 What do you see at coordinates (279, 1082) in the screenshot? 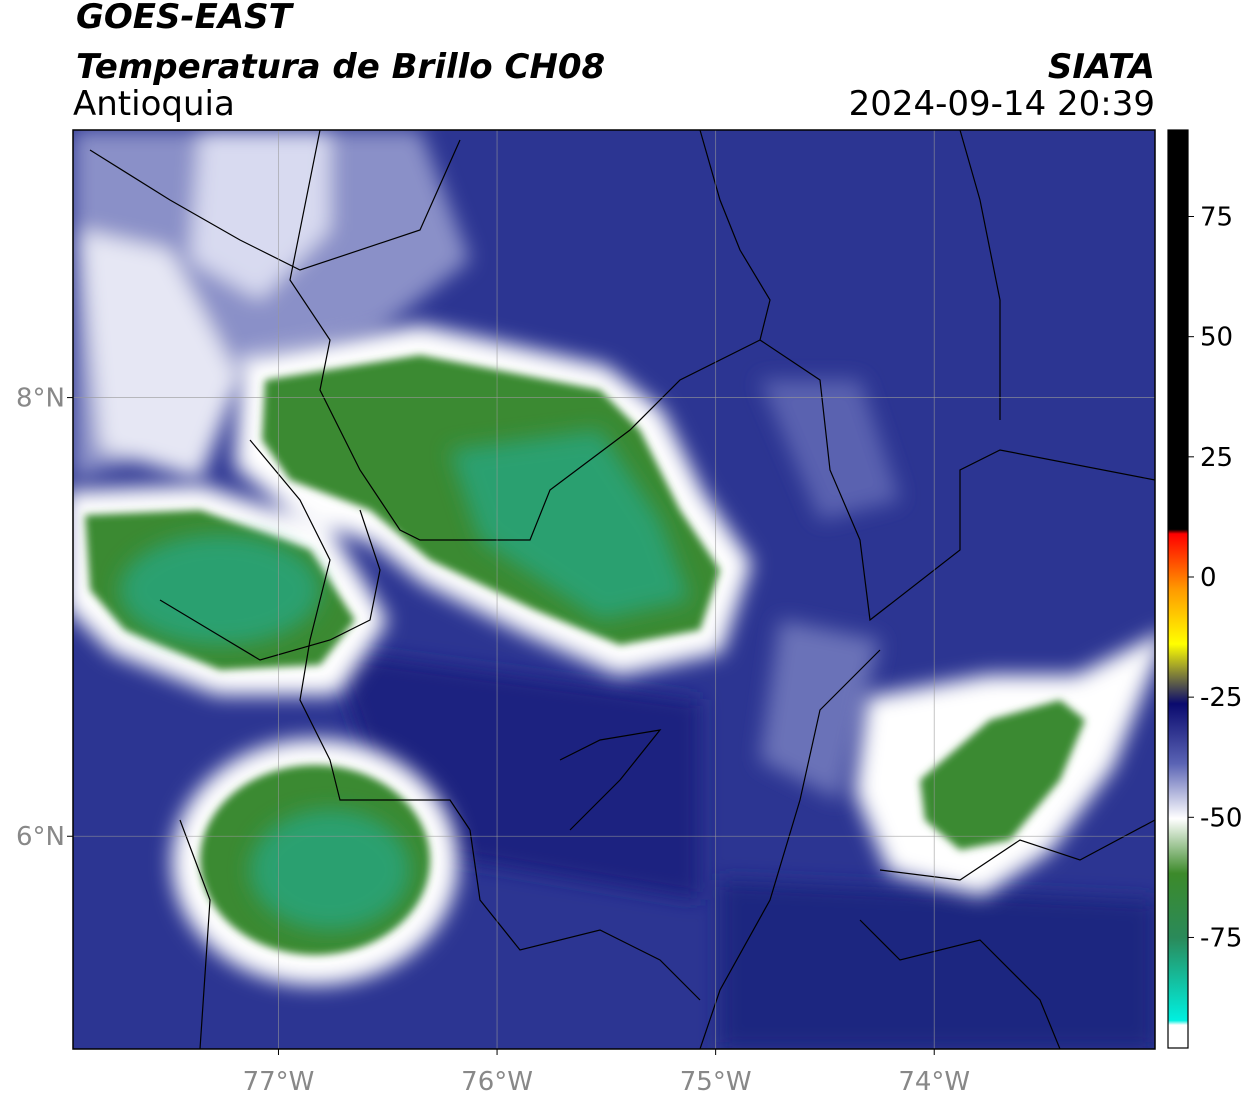
I see `lon-tick-label: 77°W` at bounding box center [279, 1082].